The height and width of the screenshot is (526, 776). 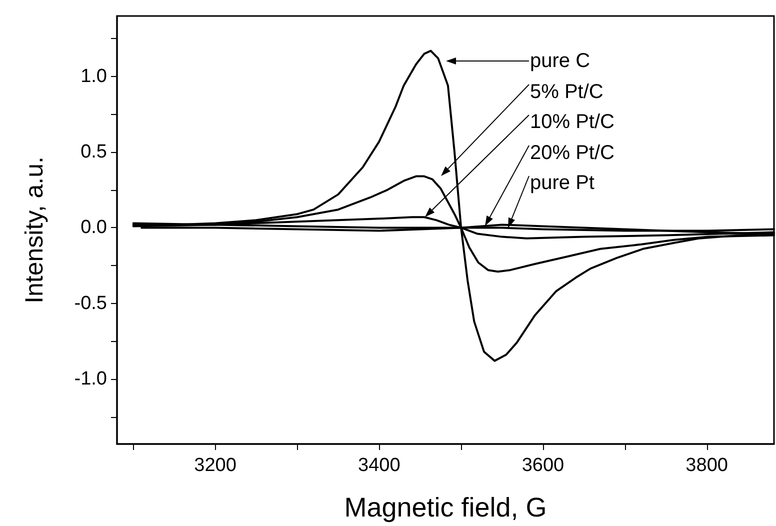 I want to click on x-axis-title: Magnetic field, G, so click(x=445, y=507).